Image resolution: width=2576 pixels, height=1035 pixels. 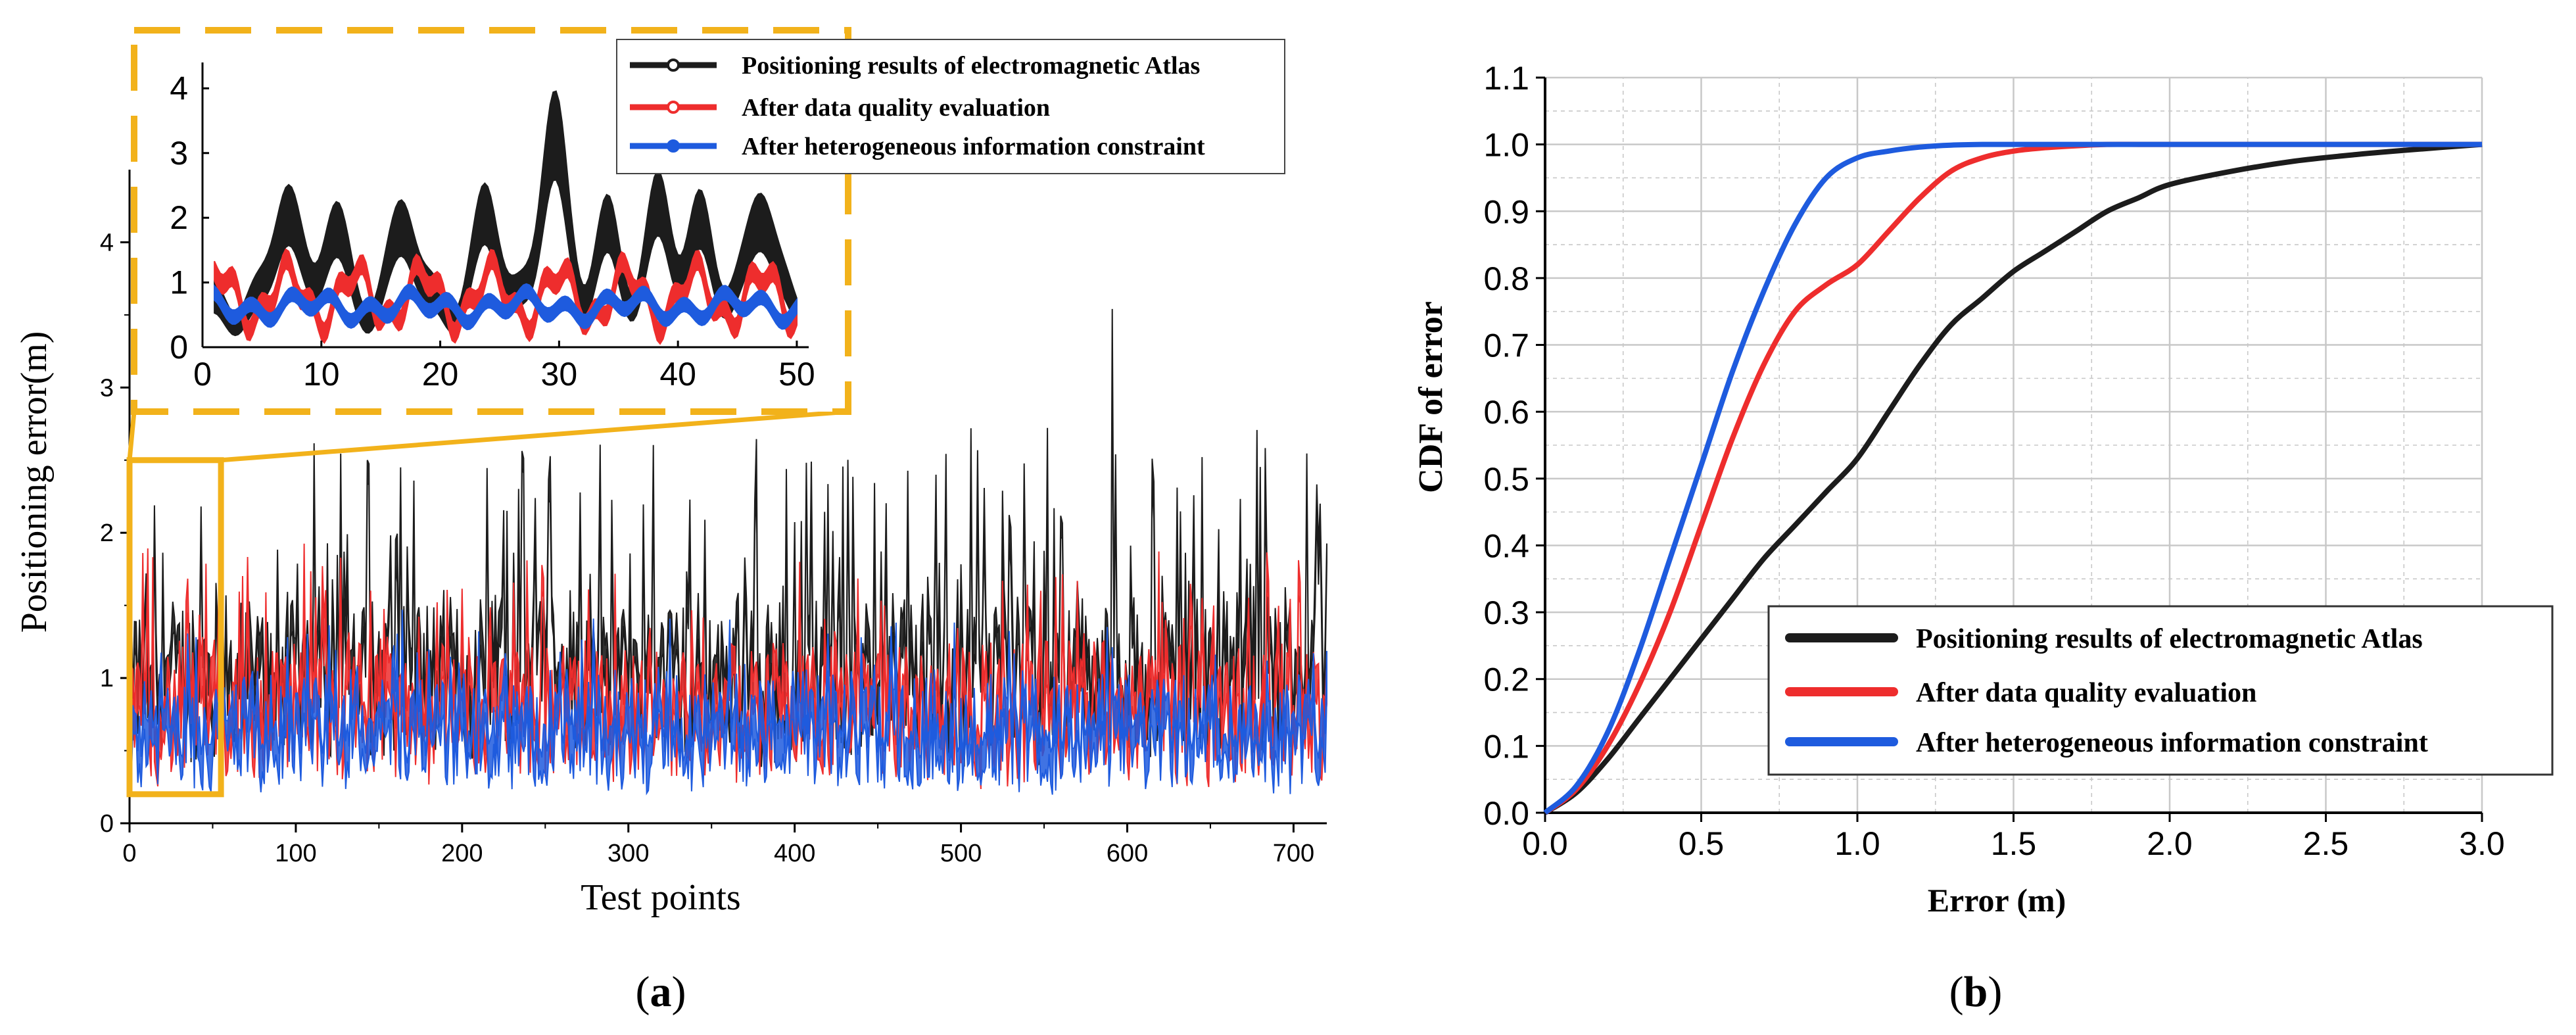 What do you see at coordinates (35, 482) in the screenshot?
I see `panel-a-y-axis-label: Positioning error(m)` at bounding box center [35, 482].